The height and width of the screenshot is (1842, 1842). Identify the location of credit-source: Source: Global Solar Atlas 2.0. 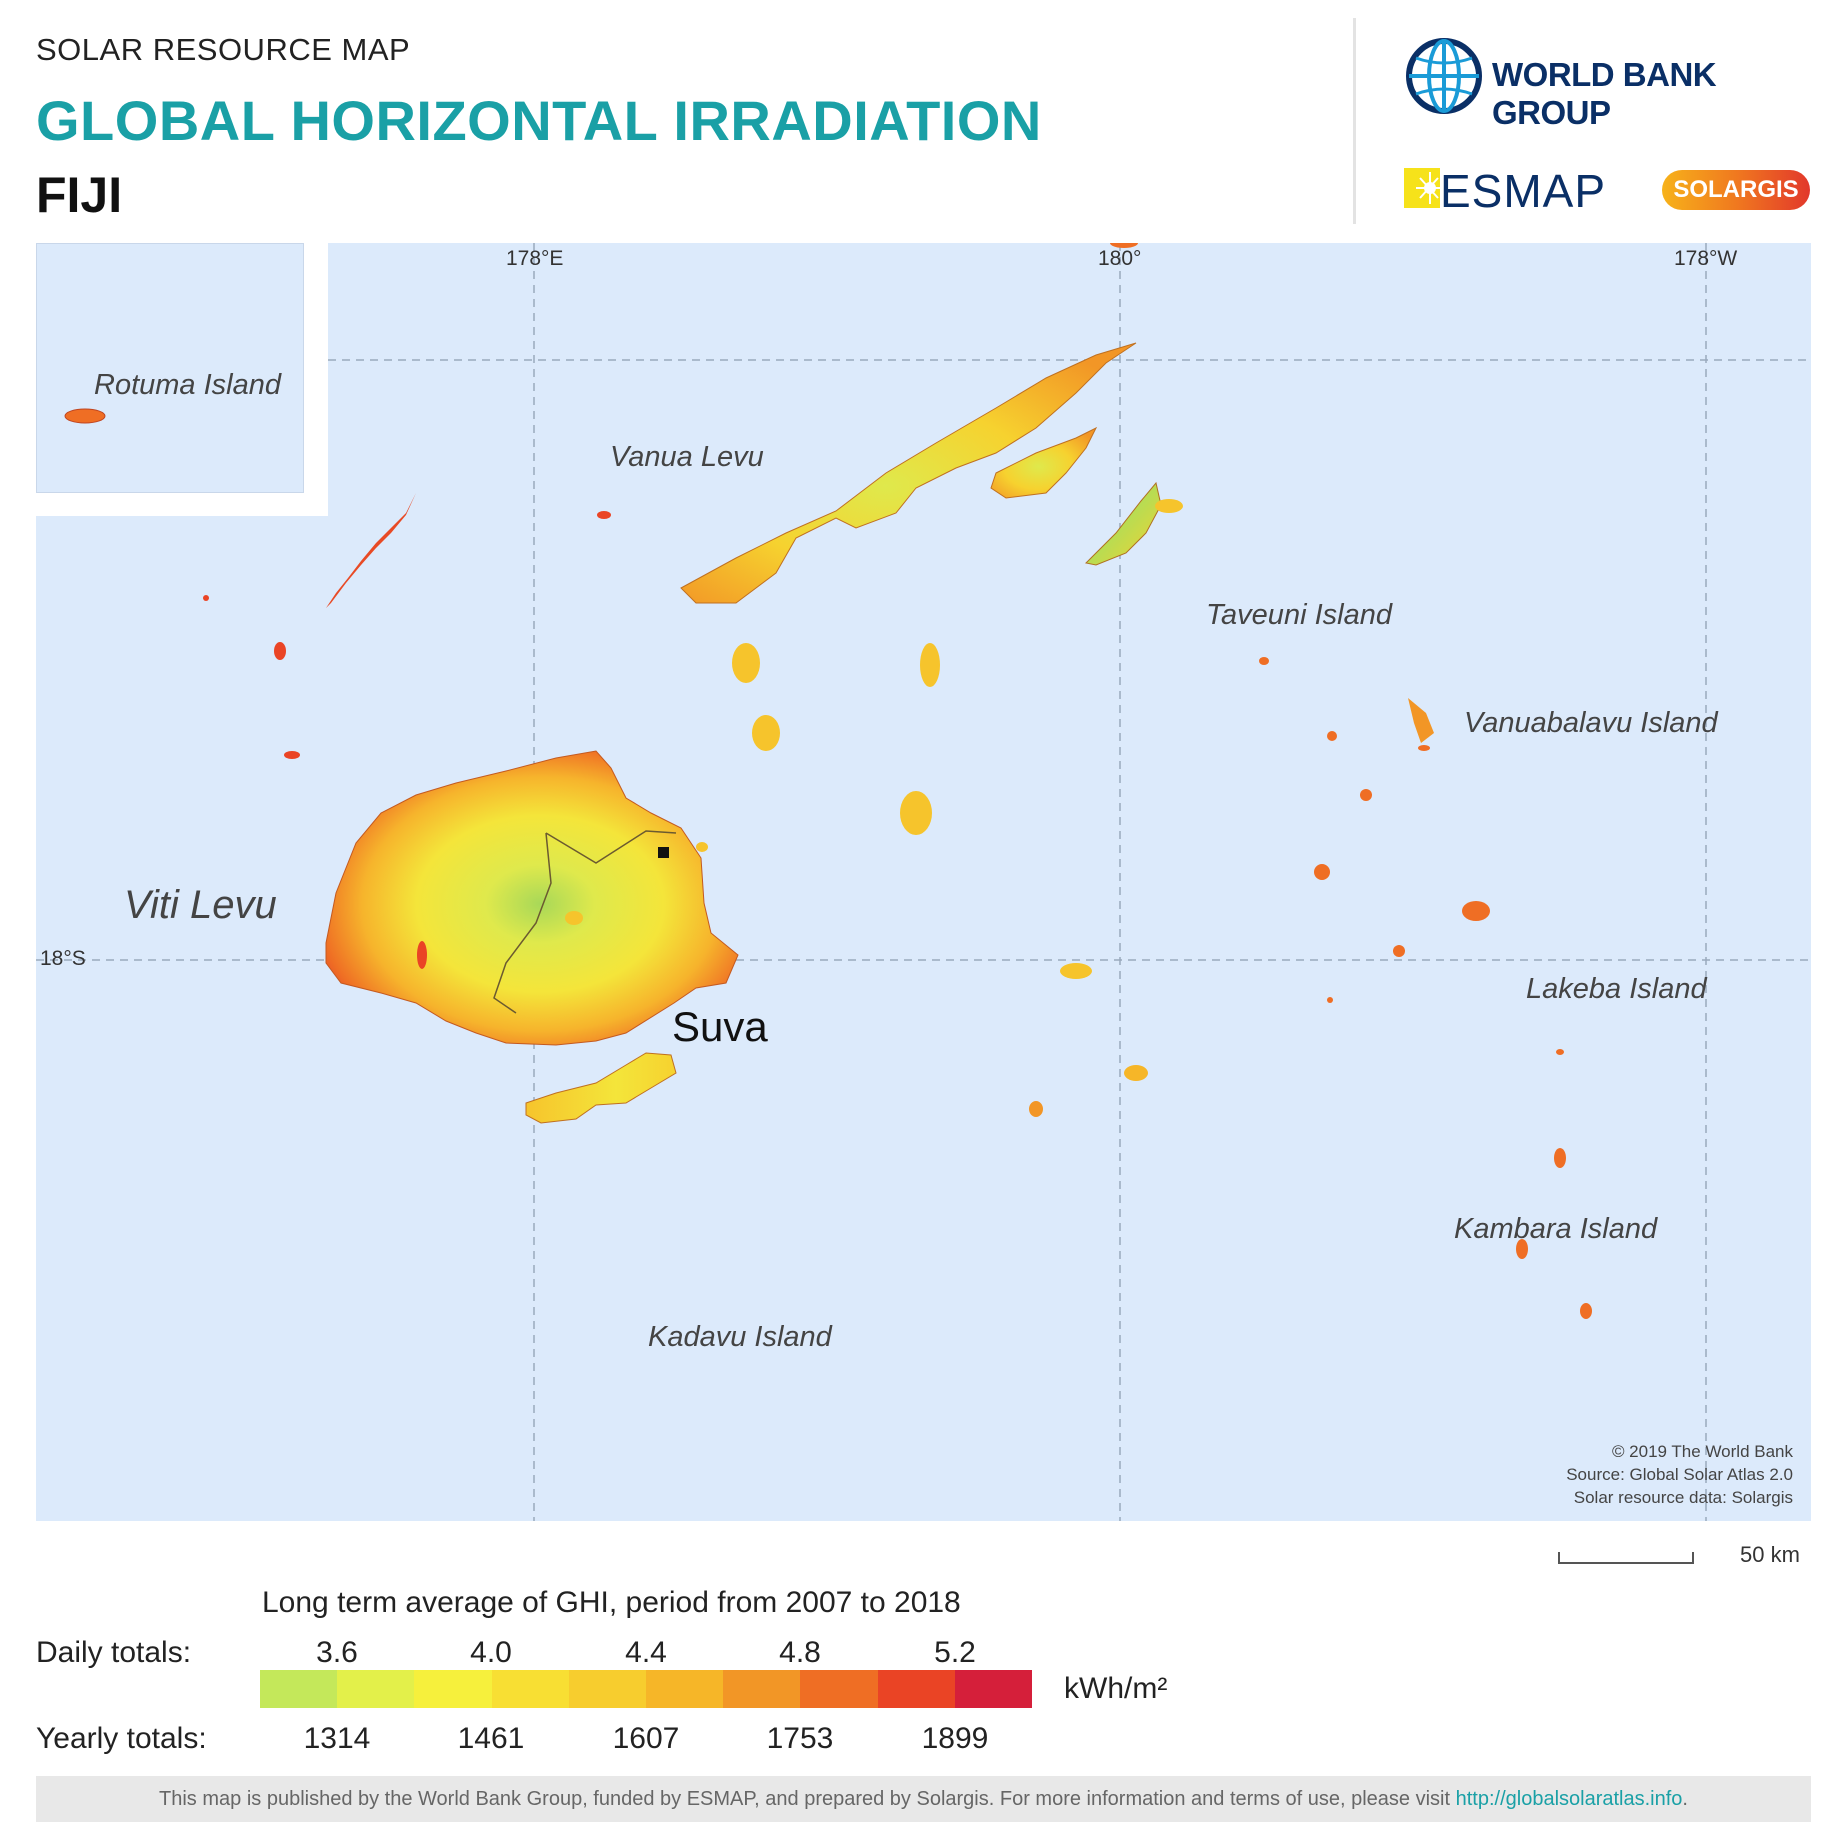
(1679, 1474).